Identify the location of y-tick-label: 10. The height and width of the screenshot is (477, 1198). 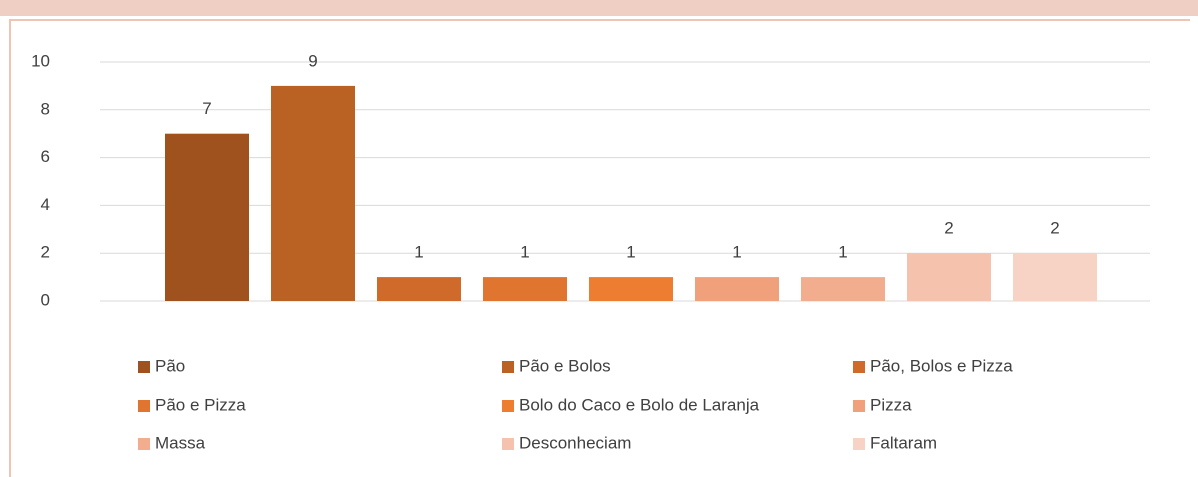
(40, 60).